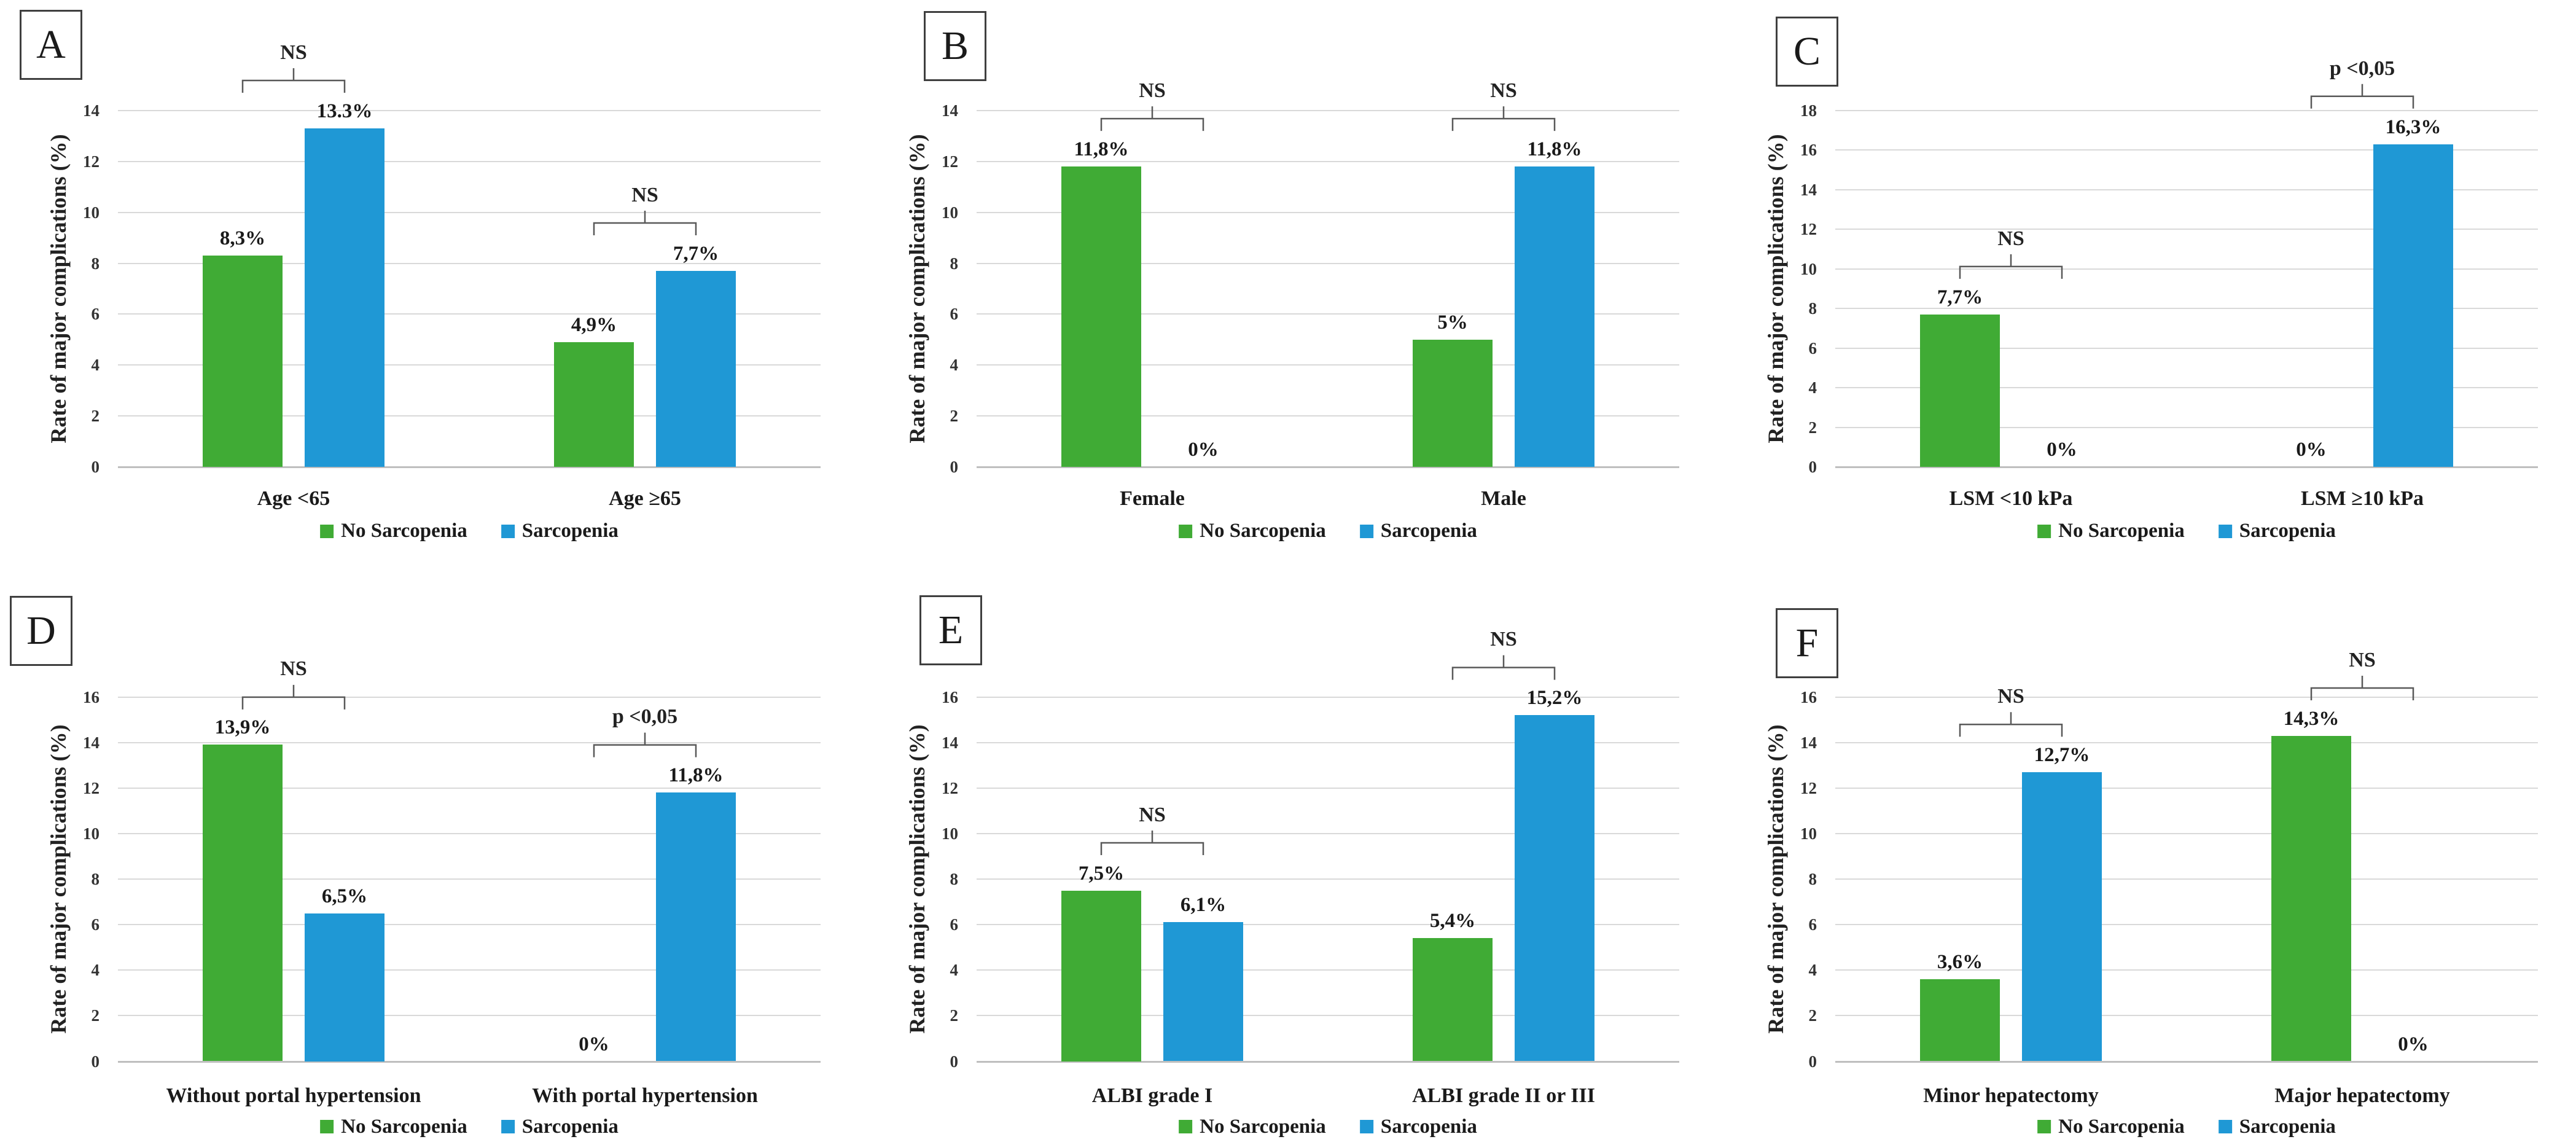 The width and height of the screenshot is (2576, 1142). Describe the element at coordinates (41, 630) in the screenshot. I see `panel-letter-D: D` at that location.